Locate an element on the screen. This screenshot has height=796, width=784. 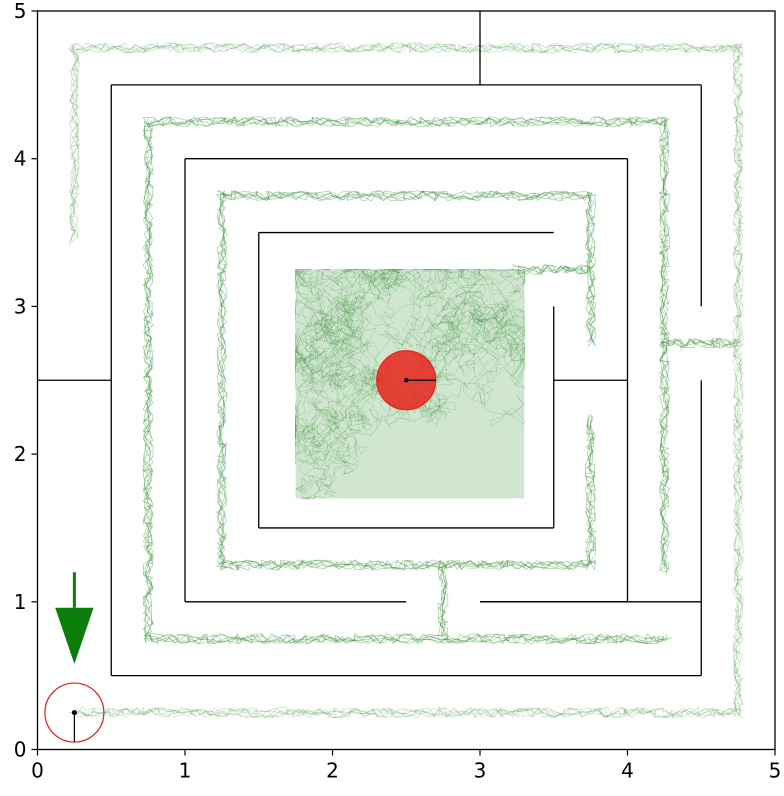
y-tick-label: 3 is located at coordinates (20, 306).